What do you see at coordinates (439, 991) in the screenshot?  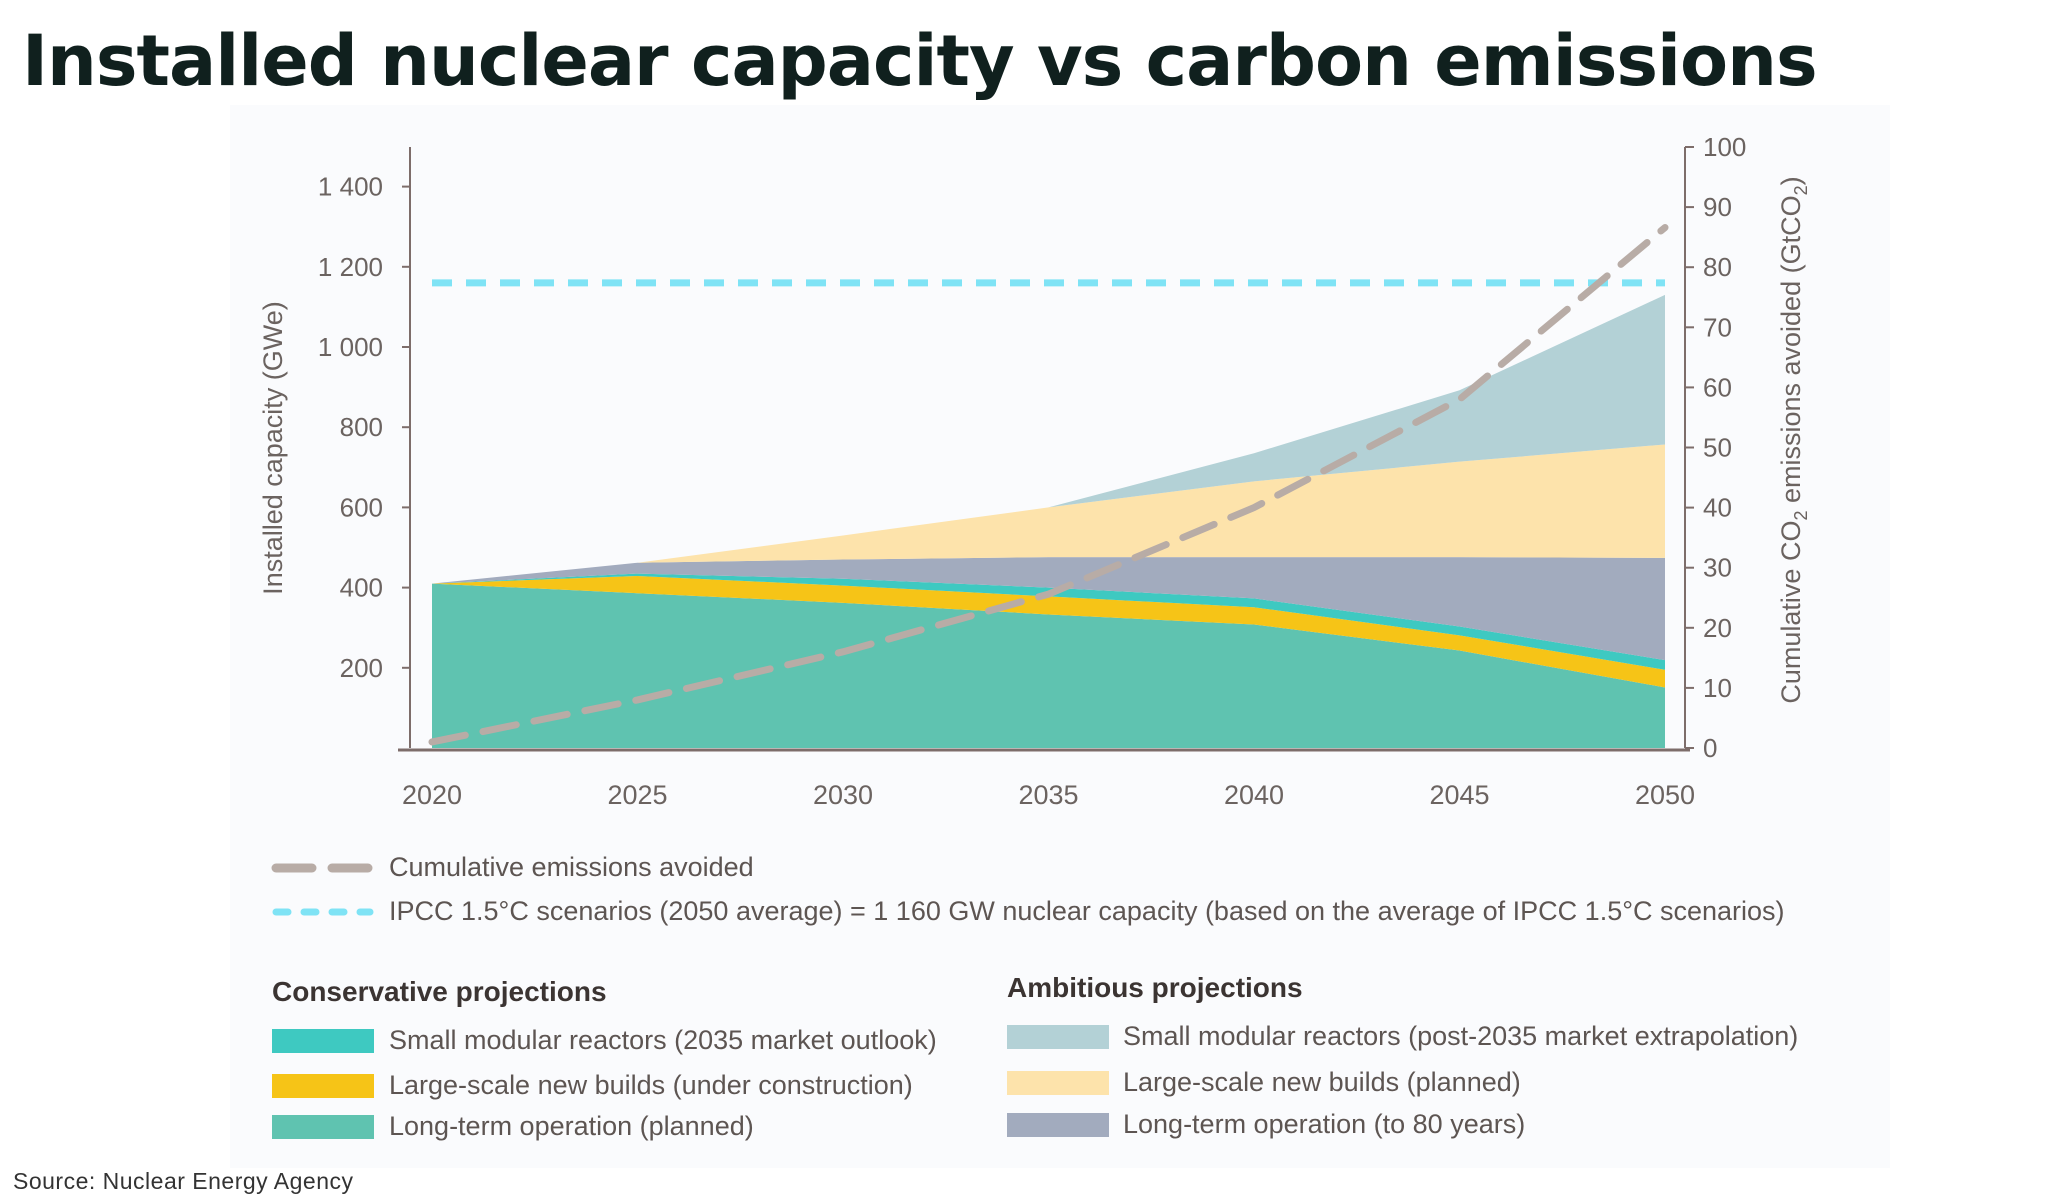 I see `legend-conservative-heading: Conservative projections` at bounding box center [439, 991].